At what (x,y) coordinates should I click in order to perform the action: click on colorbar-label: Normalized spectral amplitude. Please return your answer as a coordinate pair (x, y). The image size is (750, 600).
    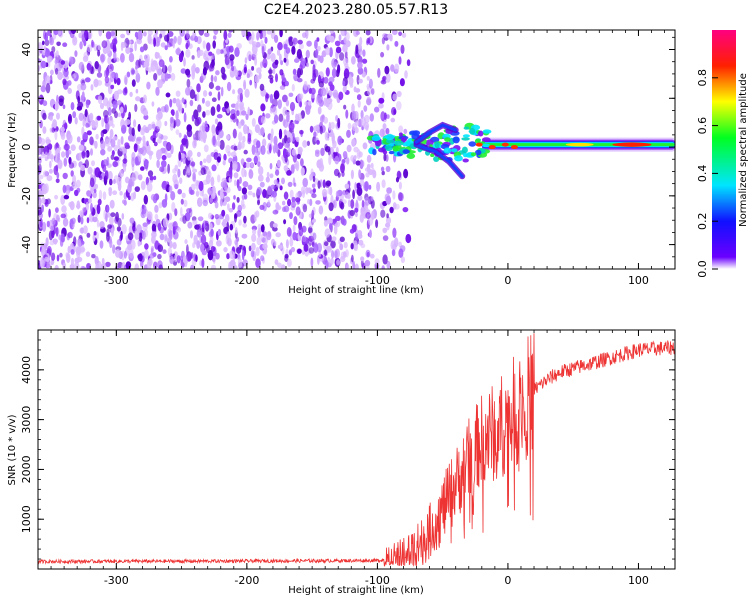
    Looking at the image, I should click on (743, 150).